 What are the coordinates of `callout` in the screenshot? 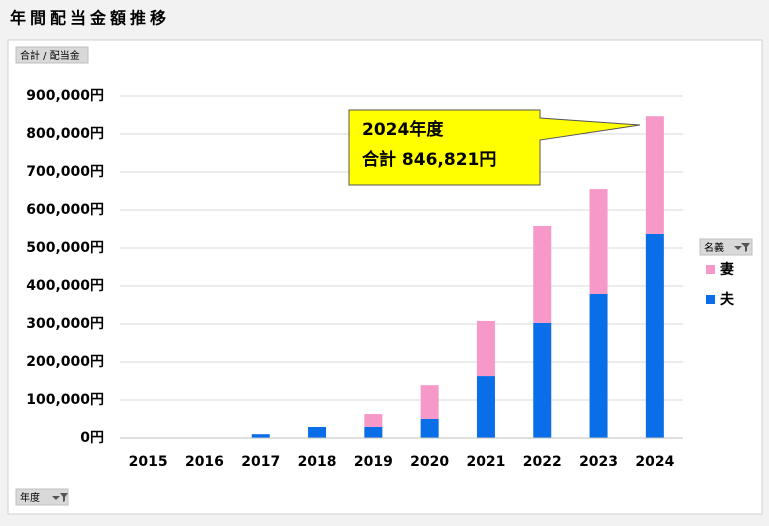 It's located at (494, 147).